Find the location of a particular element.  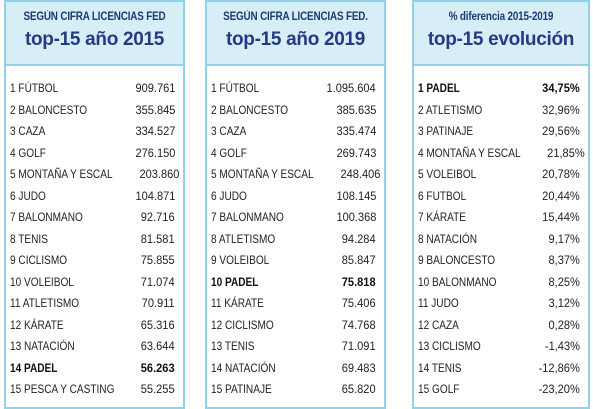

ranking-value: 100.368 is located at coordinates (355, 217).